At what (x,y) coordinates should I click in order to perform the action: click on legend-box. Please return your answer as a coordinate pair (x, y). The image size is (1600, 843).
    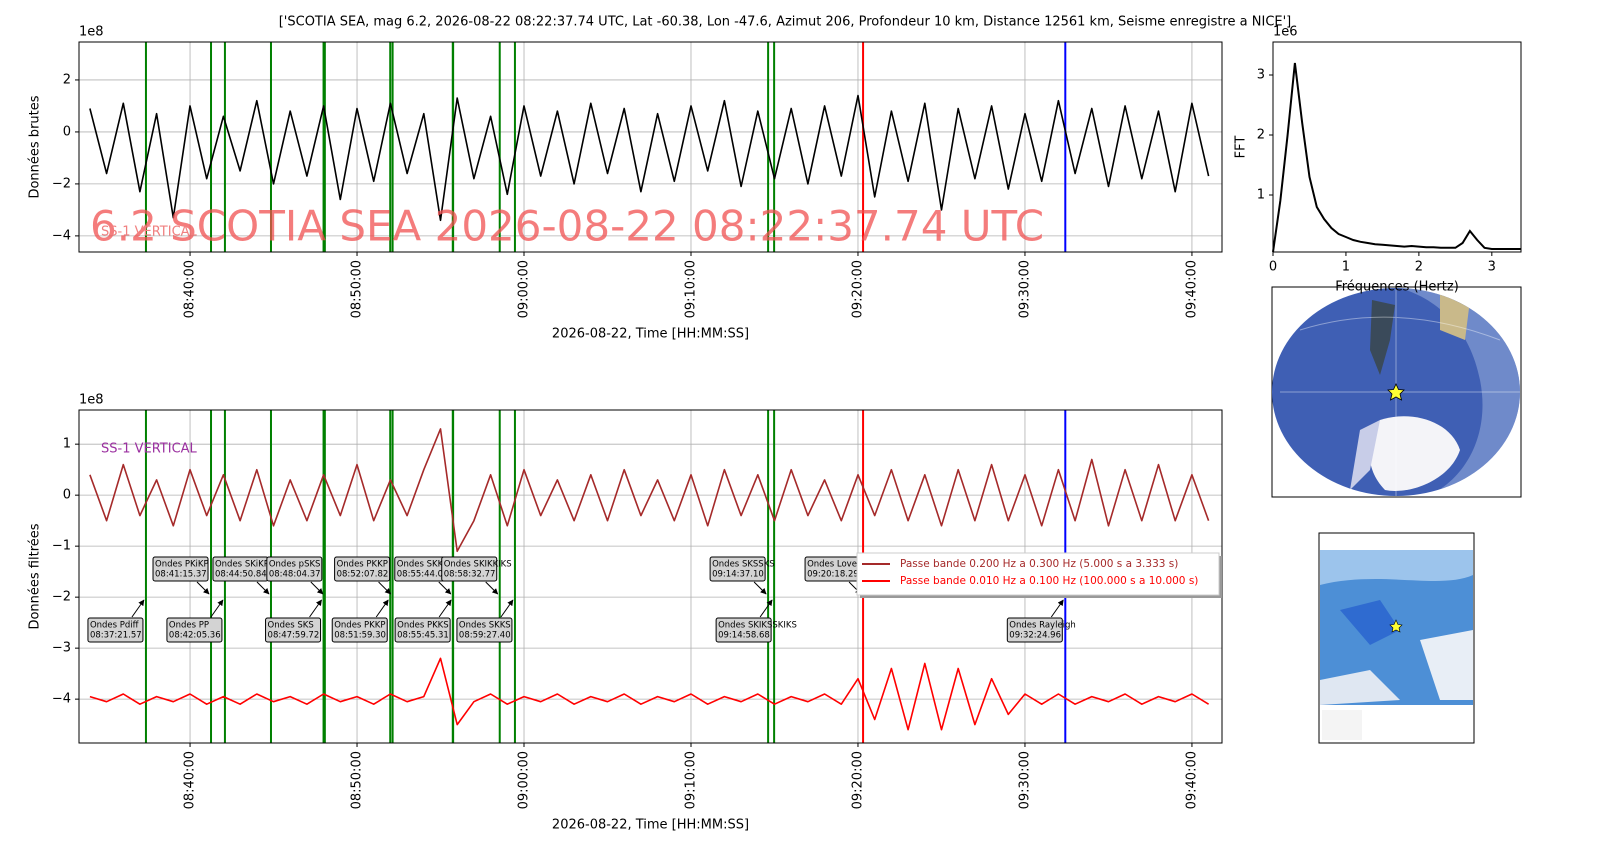
    Looking at the image, I should click on (1038, 574).